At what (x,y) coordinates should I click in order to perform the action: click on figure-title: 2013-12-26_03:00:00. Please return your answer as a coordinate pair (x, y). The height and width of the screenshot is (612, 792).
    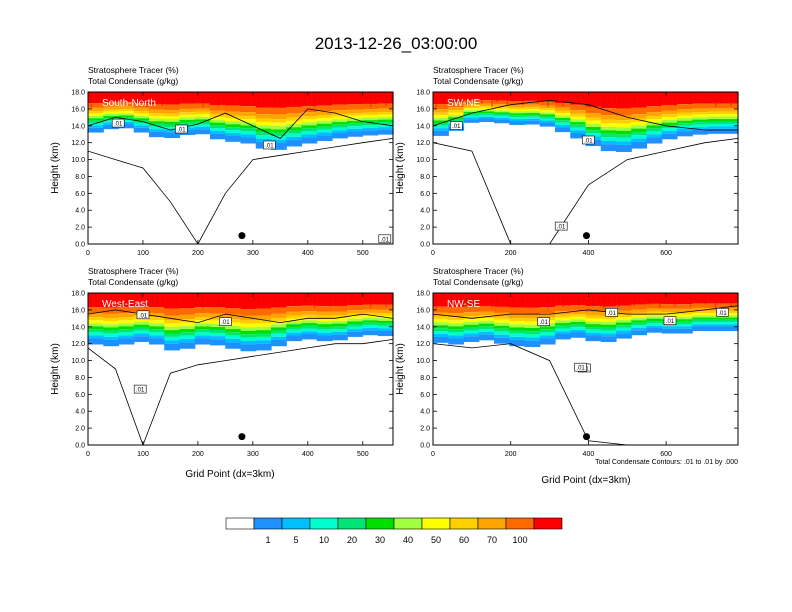
    Looking at the image, I should click on (396, 43).